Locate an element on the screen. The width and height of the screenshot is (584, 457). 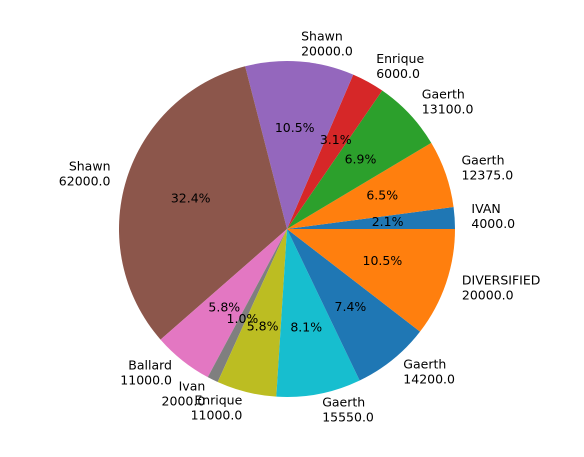
slice-category-label: IVAN 4000.0 is located at coordinates (493, 216).